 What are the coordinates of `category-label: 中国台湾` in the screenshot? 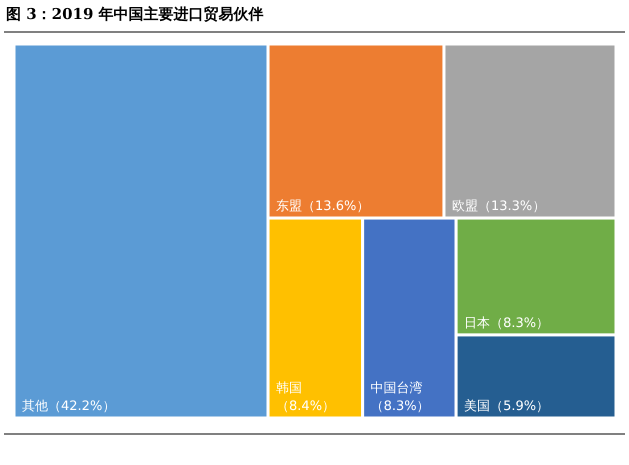 It's located at (396, 388).